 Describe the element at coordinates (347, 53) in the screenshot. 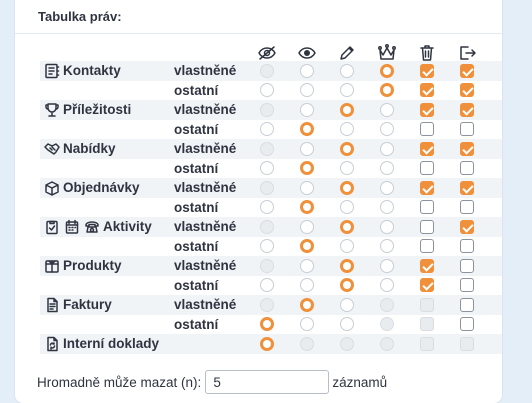

I see `pencil-icon` at that location.